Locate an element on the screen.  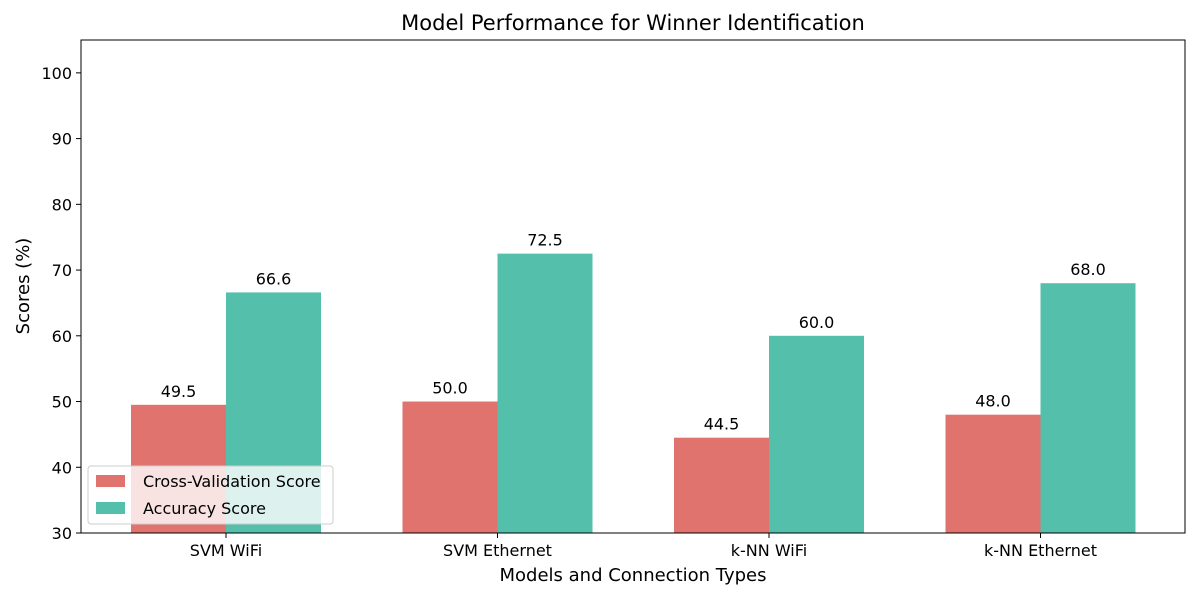
y-tick-label: 60 is located at coordinates (62, 336).